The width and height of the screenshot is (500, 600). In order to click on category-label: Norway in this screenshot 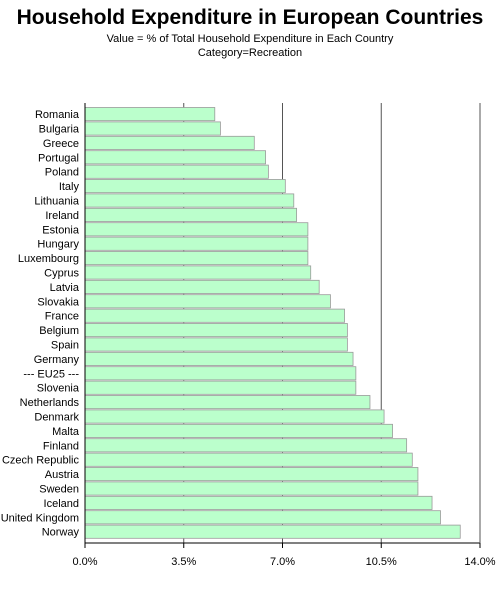, I will do `click(61, 533)`.